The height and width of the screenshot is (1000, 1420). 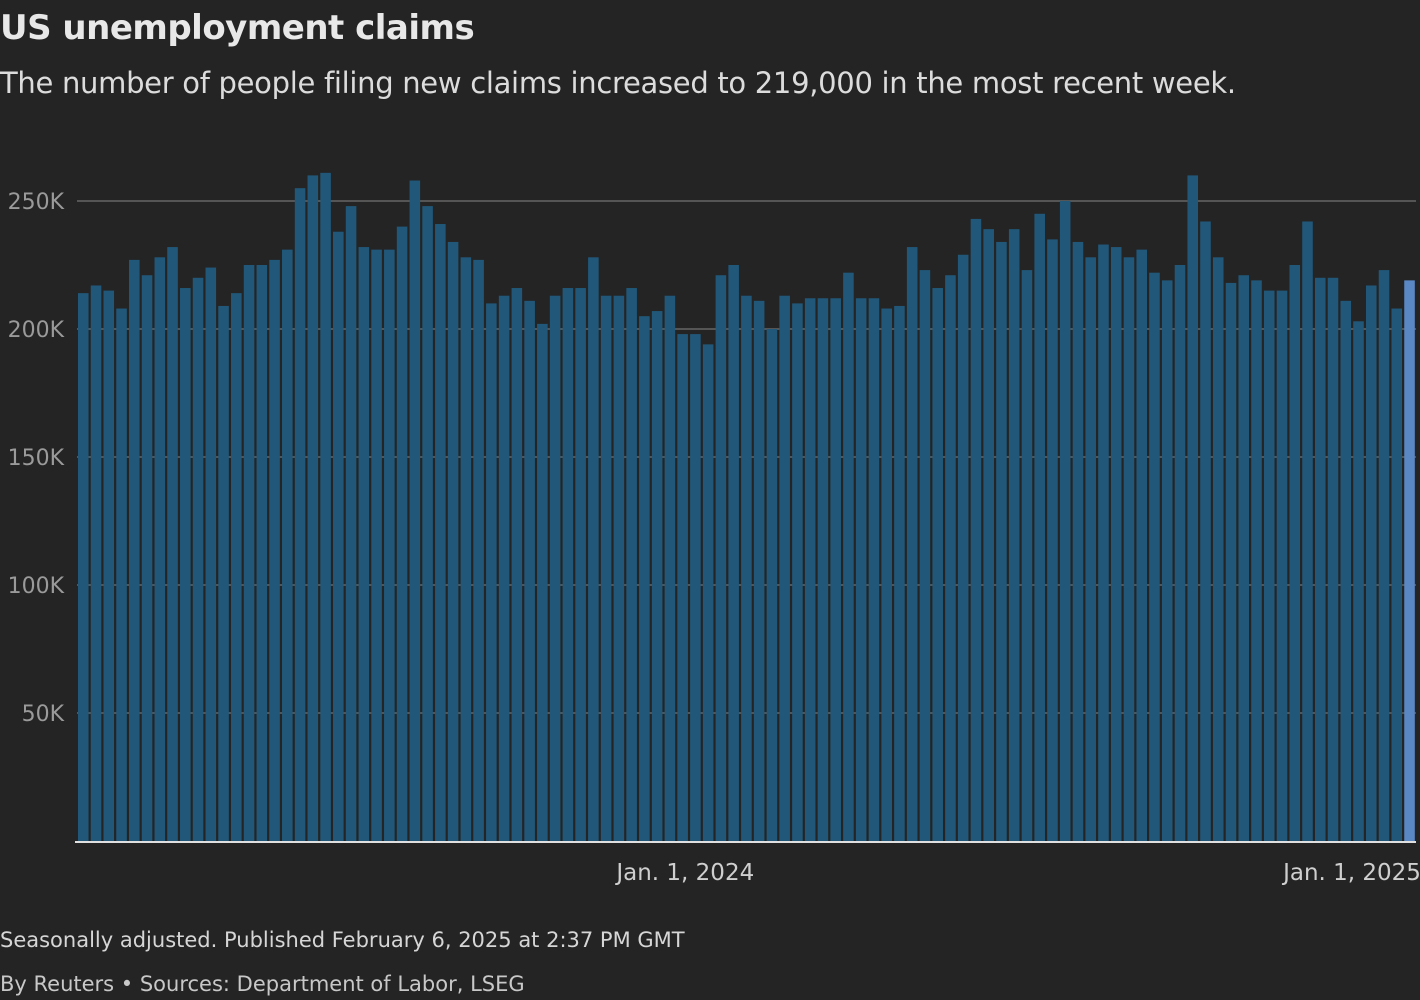 I want to click on y-tick-label: 150K, so click(x=36, y=458).